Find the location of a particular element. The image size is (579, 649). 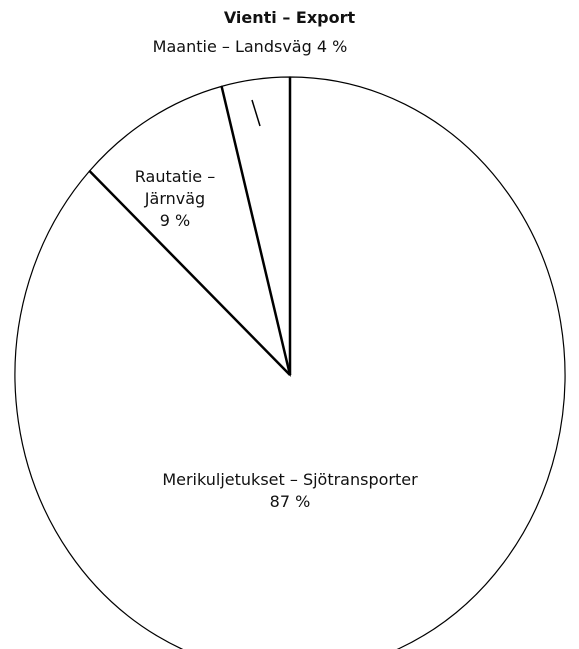

category-label: Merikuljetukset – Sjötransporter is located at coordinates (290, 479).